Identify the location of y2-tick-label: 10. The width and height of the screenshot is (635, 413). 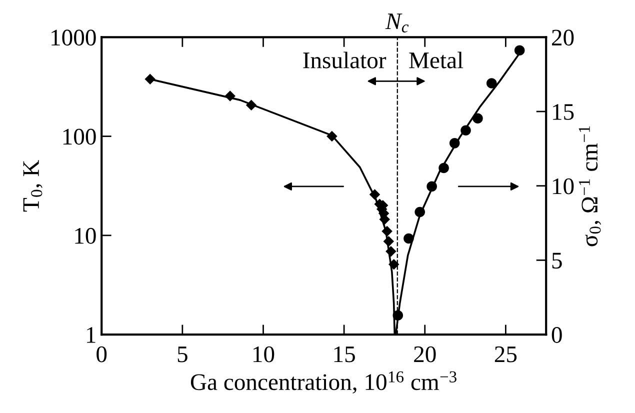
(563, 186).